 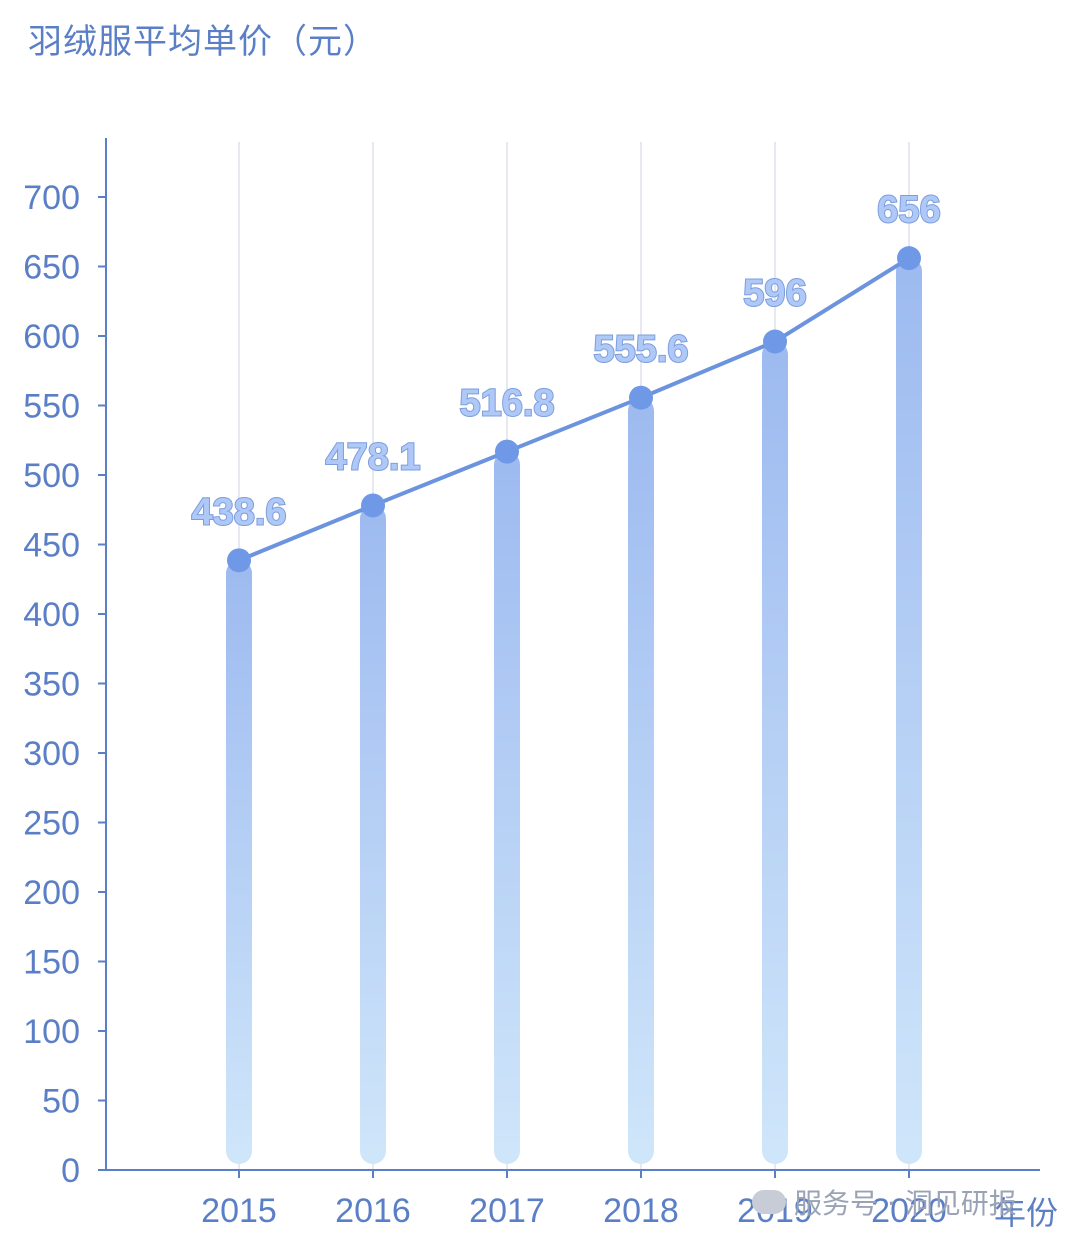 What do you see at coordinates (61, 1102) in the screenshot?
I see `y-tick-label: 50` at bounding box center [61, 1102].